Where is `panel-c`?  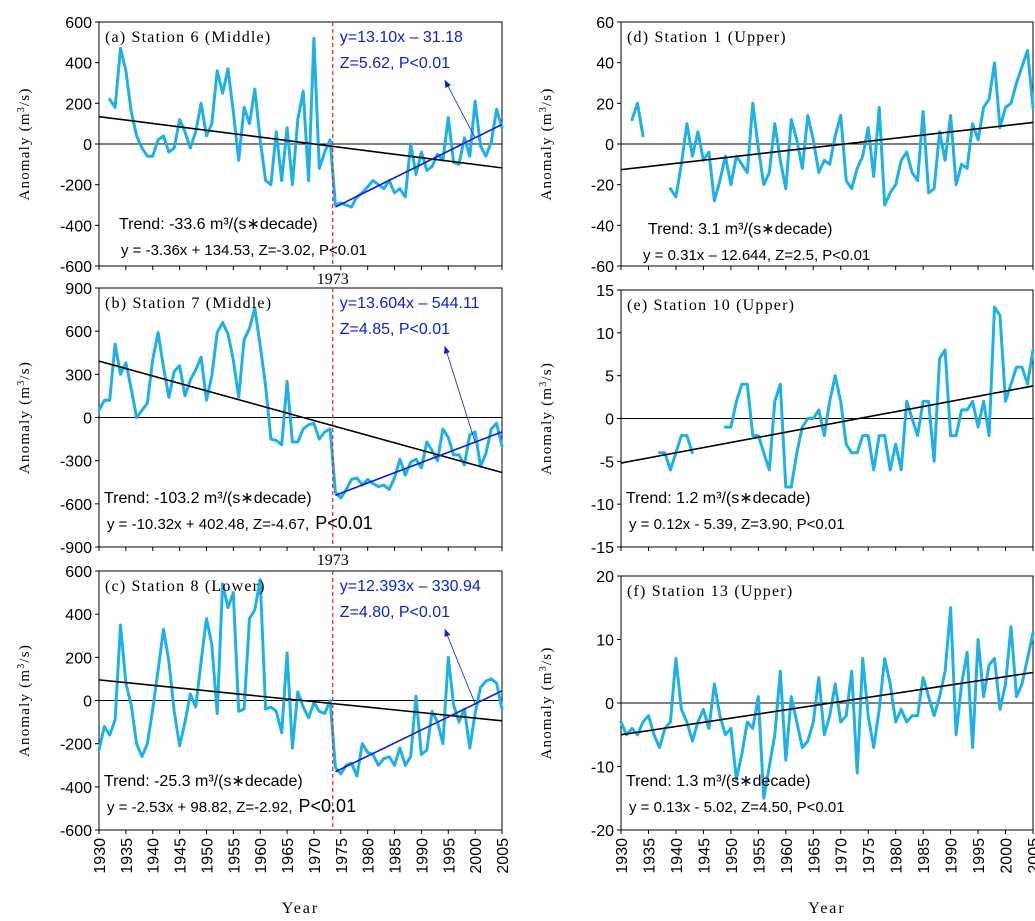
panel-c is located at coordinates (299, 702).